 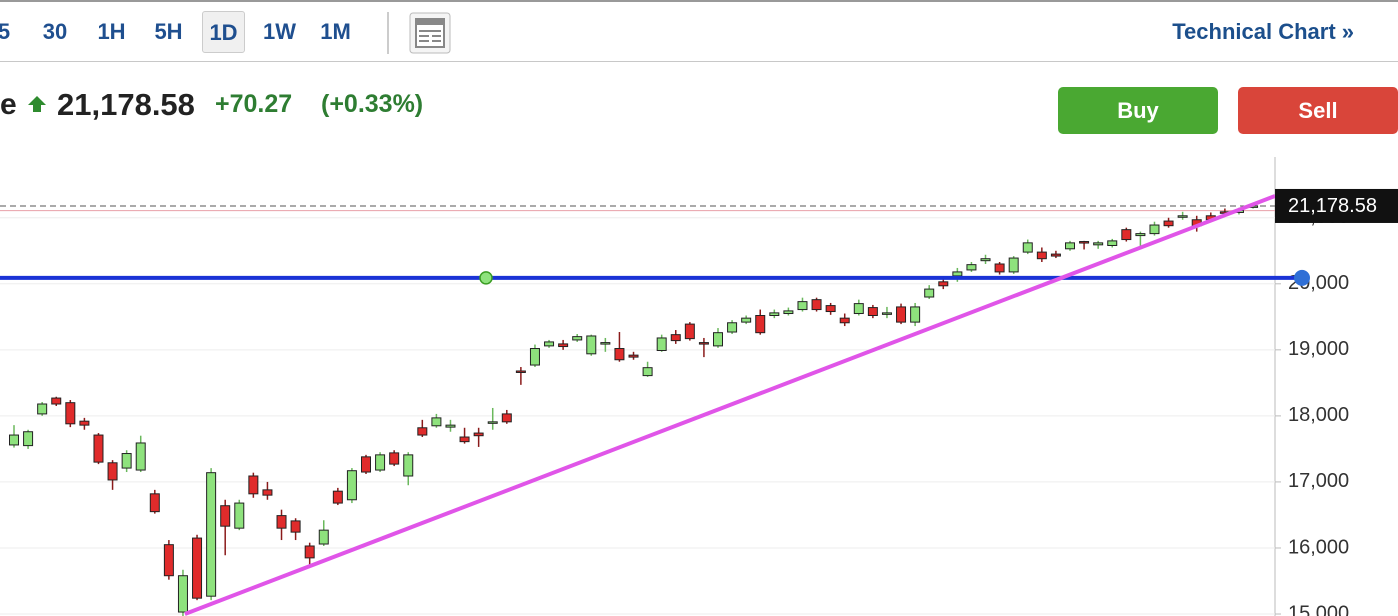 I want to click on interval-tab: 1M, so click(x=335, y=31).